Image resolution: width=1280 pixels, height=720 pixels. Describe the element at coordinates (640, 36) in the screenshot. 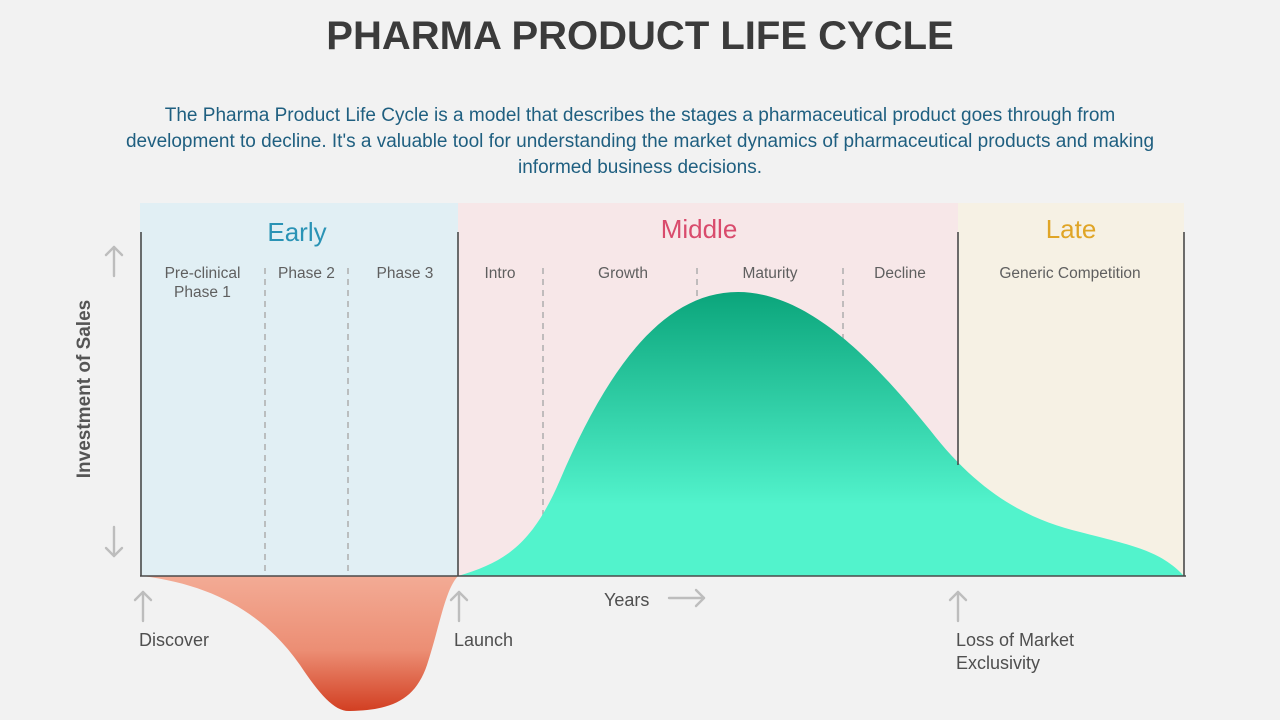

I see `page-title: PHARMA PRODUCT LIFE CYCLE` at that location.